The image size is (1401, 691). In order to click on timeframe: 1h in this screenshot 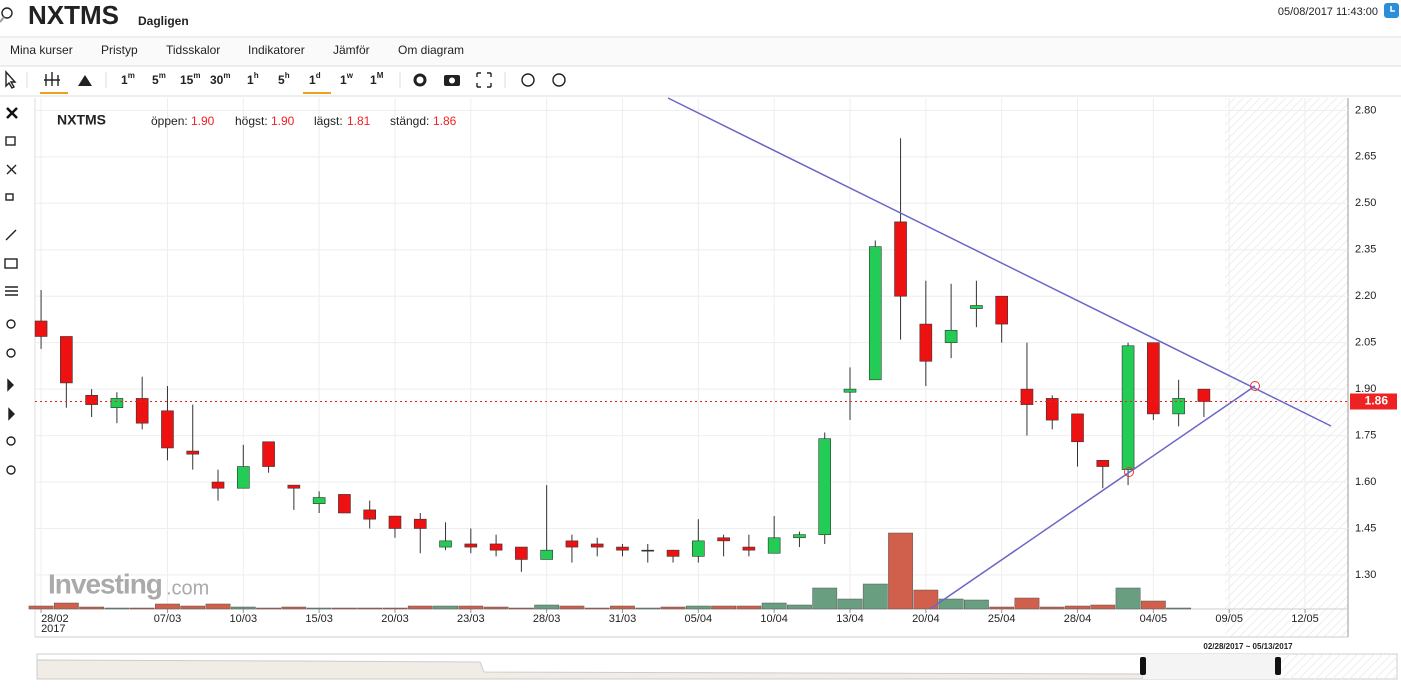, I will do `click(253, 79)`.